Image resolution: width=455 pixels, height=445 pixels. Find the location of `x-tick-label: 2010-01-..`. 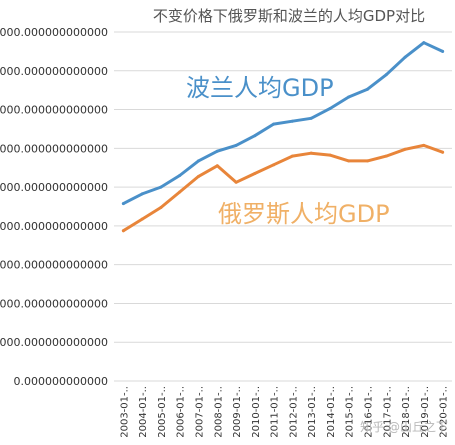

x-tick-label: 2010-01-.. is located at coordinates (256, 412).